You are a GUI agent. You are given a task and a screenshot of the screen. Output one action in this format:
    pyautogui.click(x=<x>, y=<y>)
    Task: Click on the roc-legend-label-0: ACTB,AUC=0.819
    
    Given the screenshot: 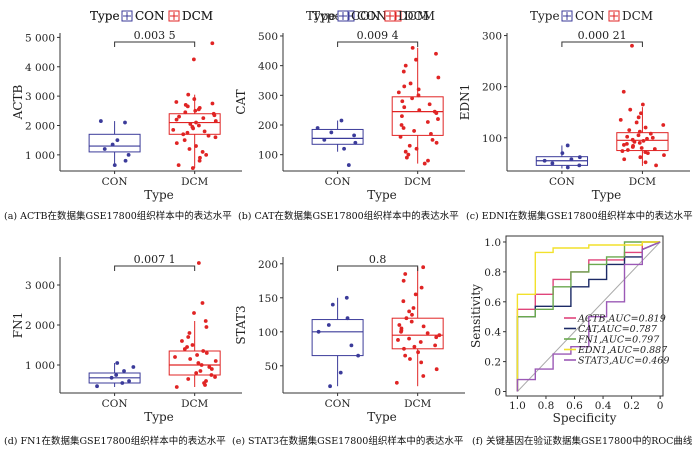 What is the action you would take?
    pyautogui.click(x=621, y=319)
    